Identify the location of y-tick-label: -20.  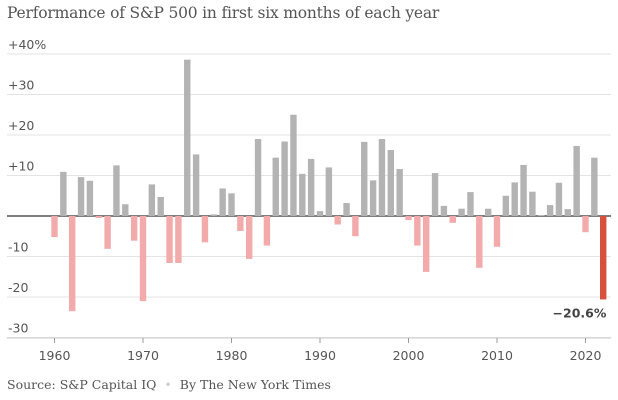
(18, 287).